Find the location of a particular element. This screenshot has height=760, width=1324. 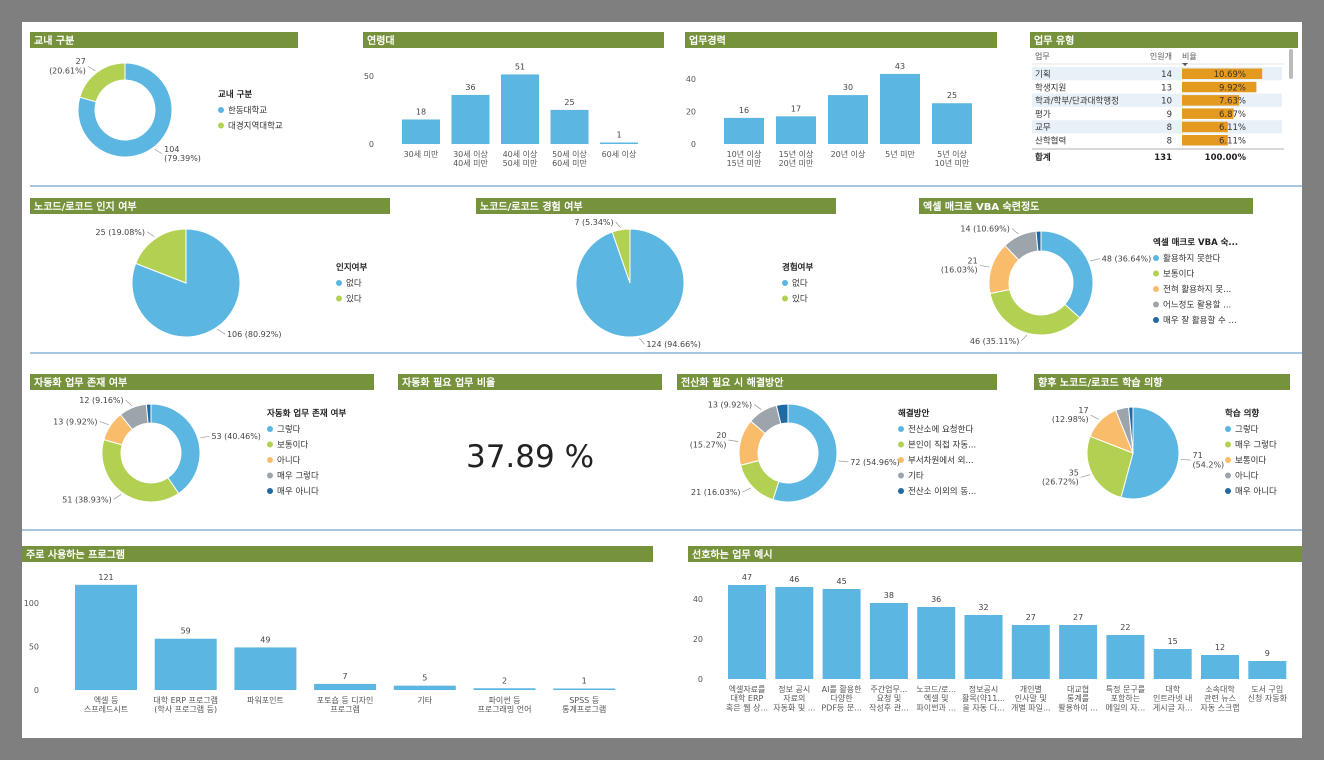

table-cell-count: 14 is located at coordinates (1166, 75).